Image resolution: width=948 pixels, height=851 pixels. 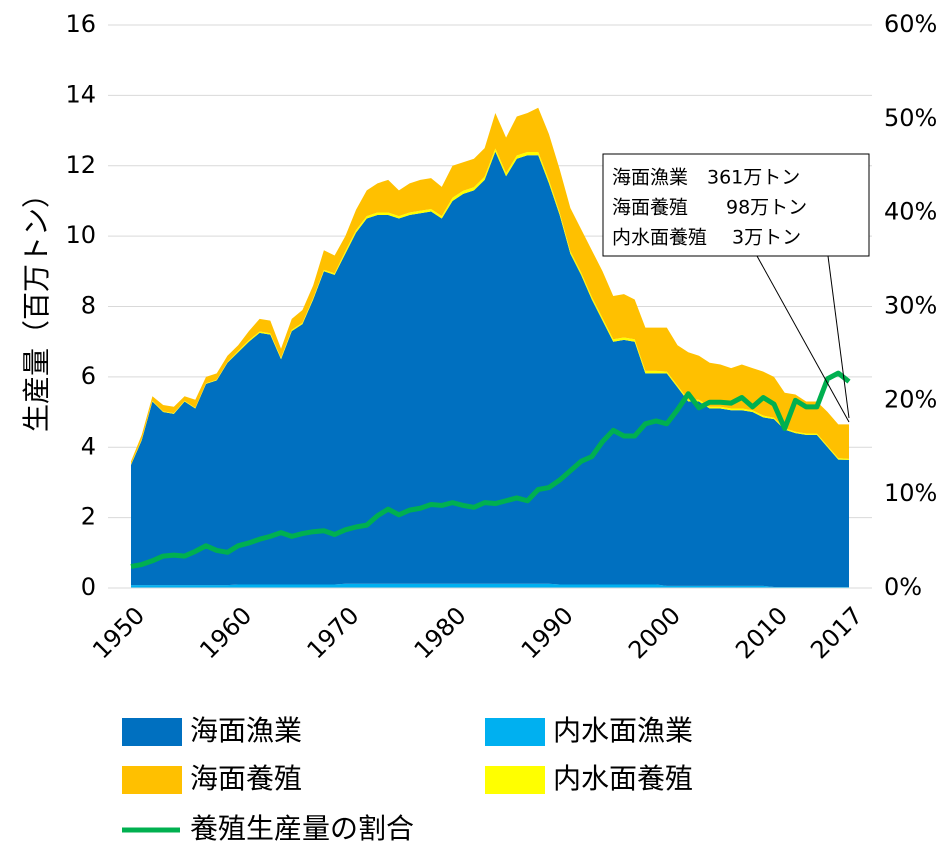 What do you see at coordinates (88, 517) in the screenshot?
I see `y-tick-label: 2` at bounding box center [88, 517].